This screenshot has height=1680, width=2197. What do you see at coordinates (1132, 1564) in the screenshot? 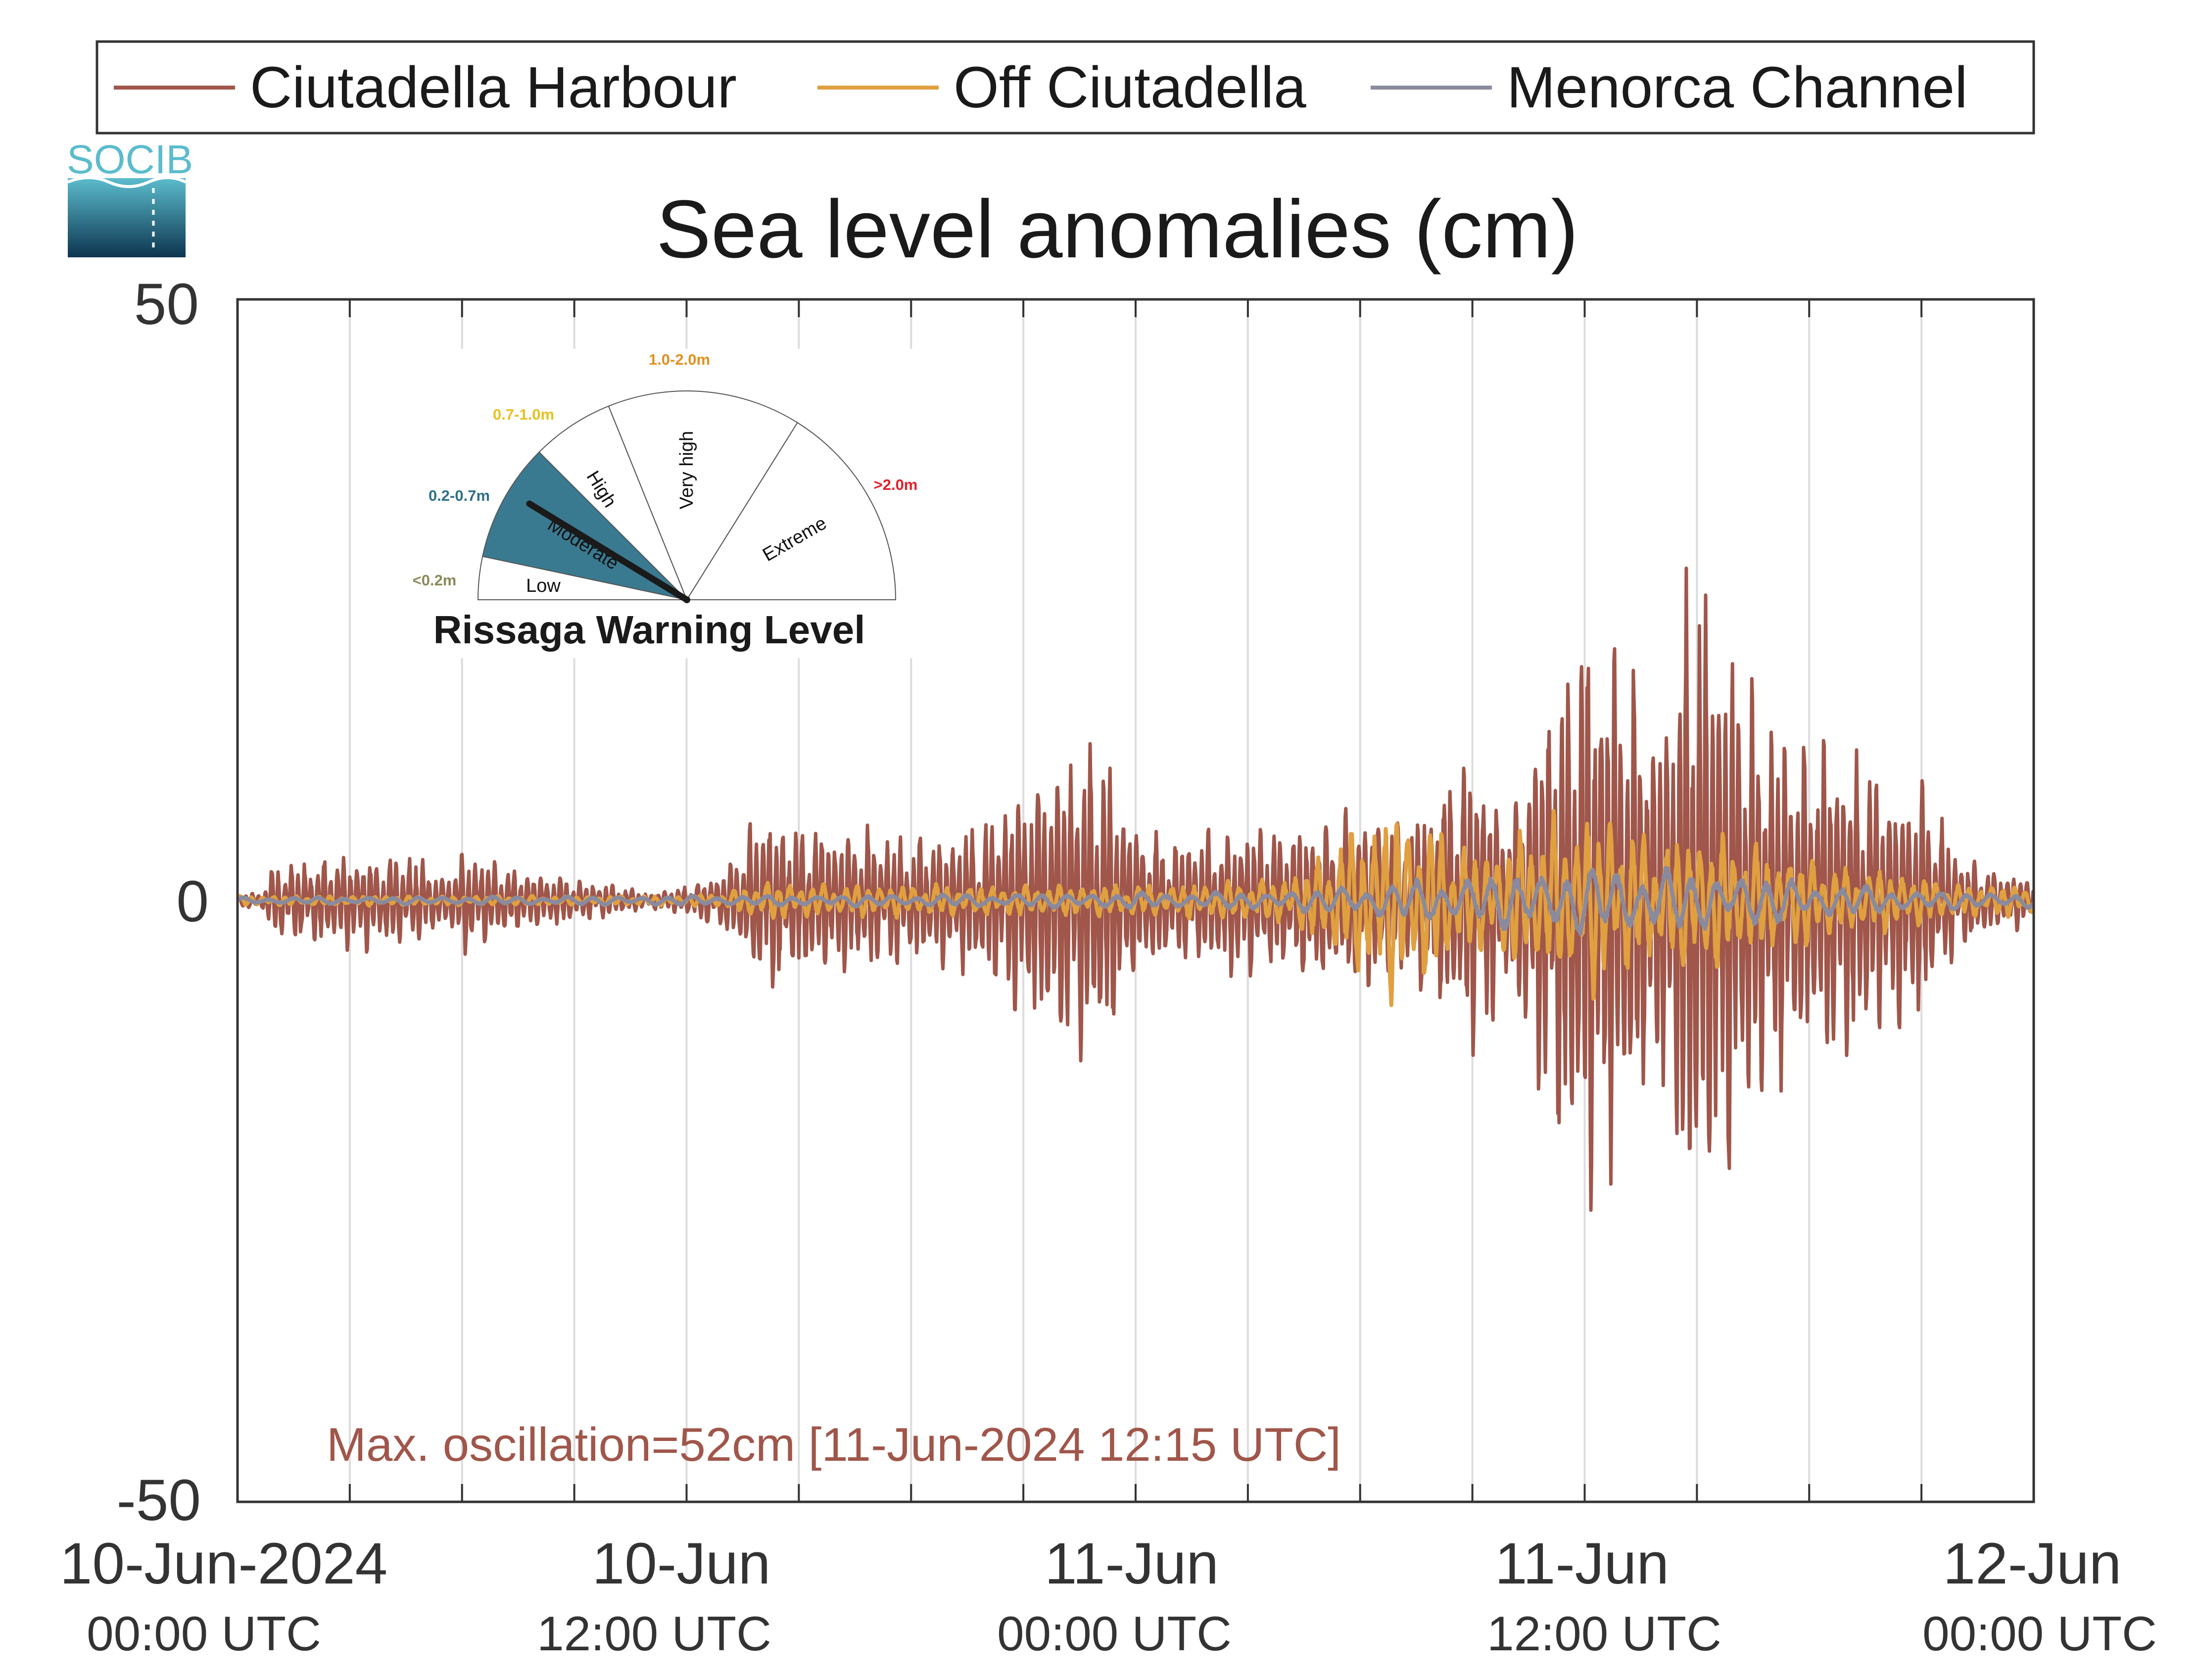
I see `x-tick-date-2: 11-Jun` at bounding box center [1132, 1564].